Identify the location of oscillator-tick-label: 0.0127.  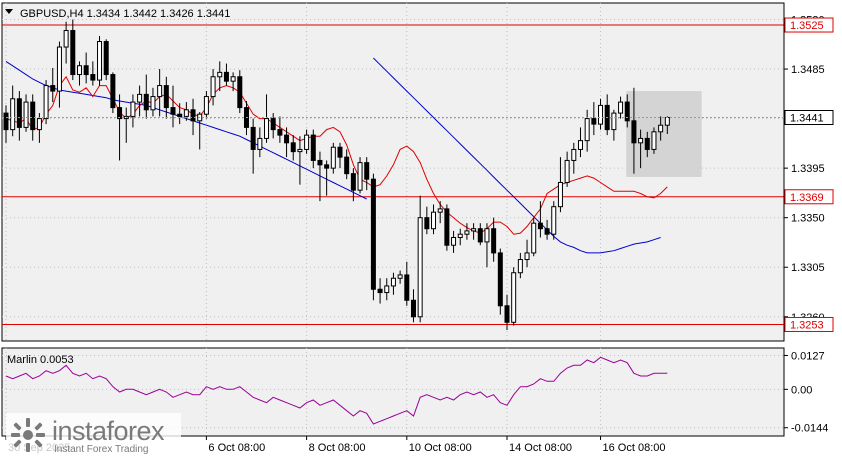
(808, 356).